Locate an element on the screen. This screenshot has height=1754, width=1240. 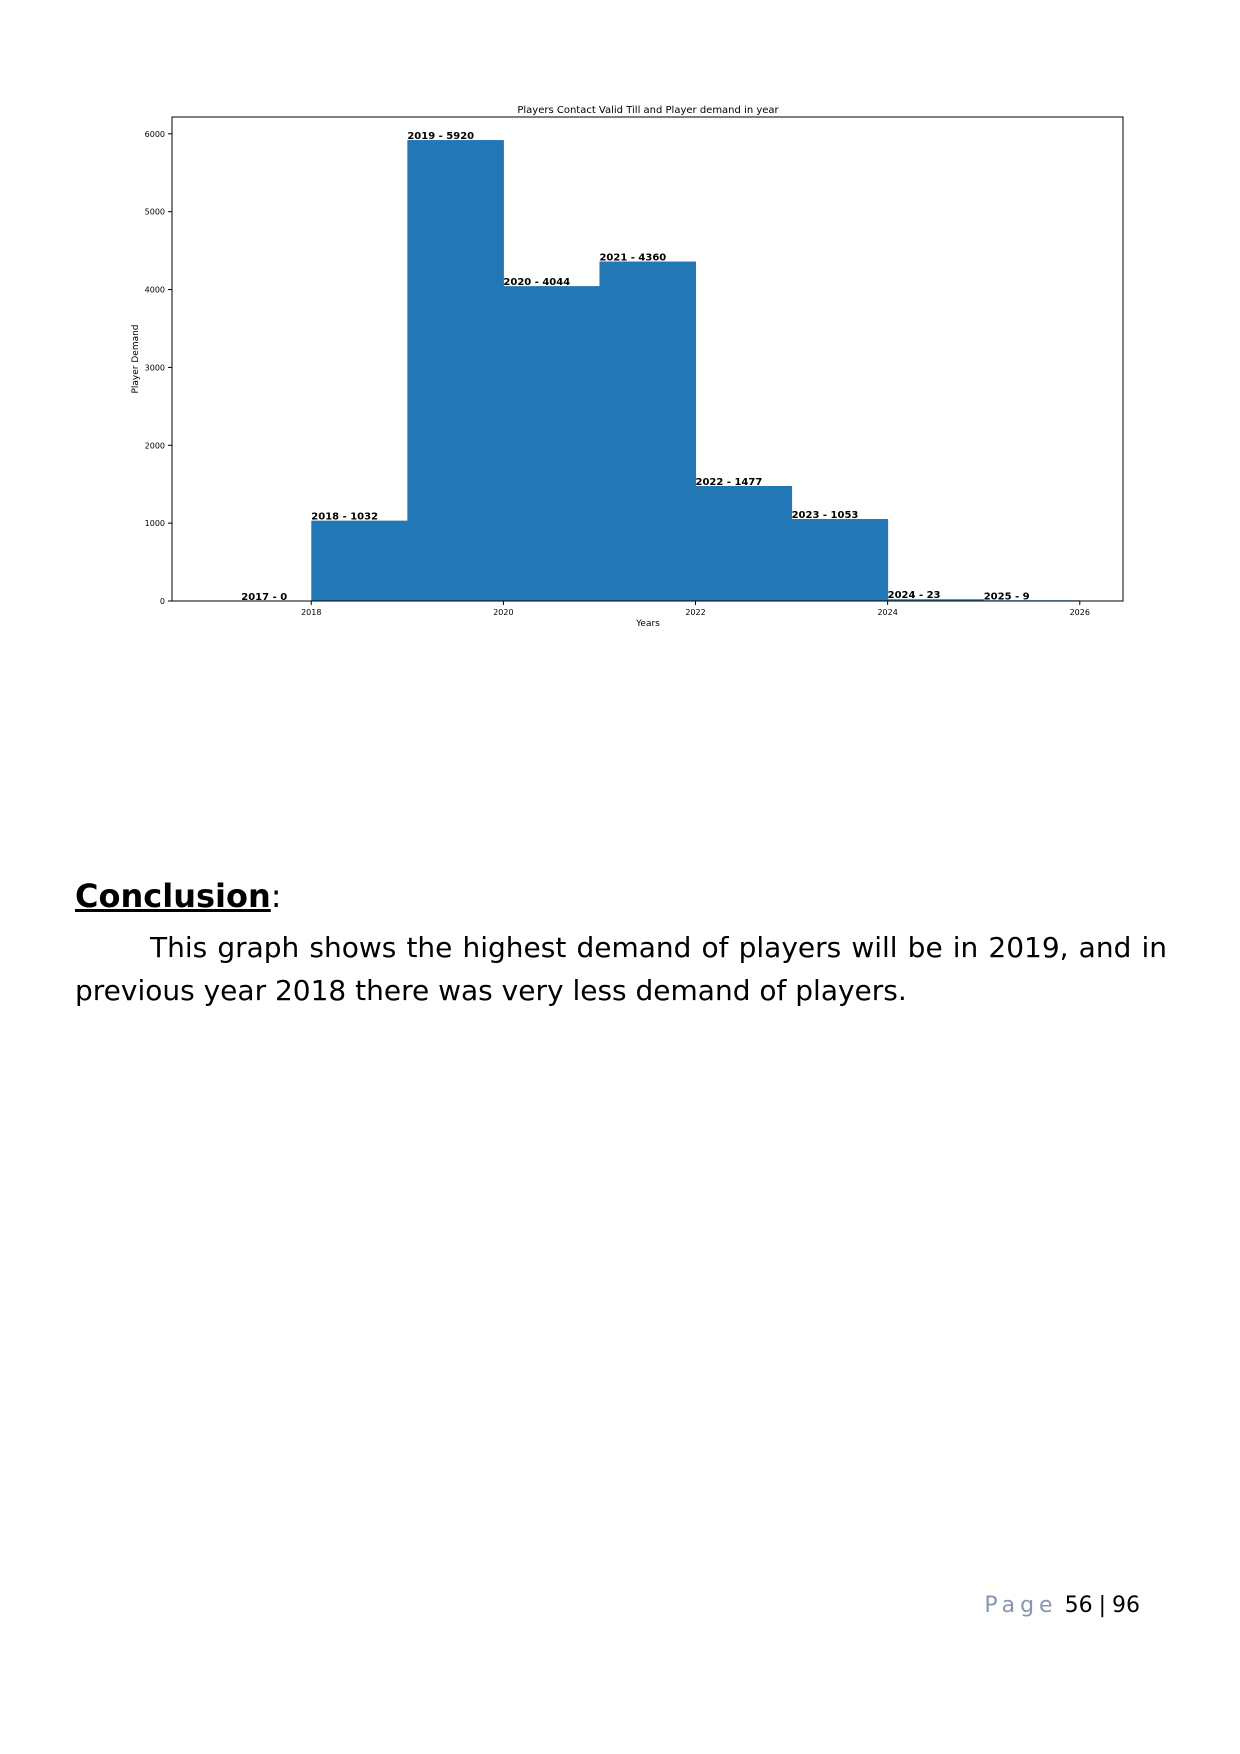
page-word: Page is located at coordinates (1021, 1605).